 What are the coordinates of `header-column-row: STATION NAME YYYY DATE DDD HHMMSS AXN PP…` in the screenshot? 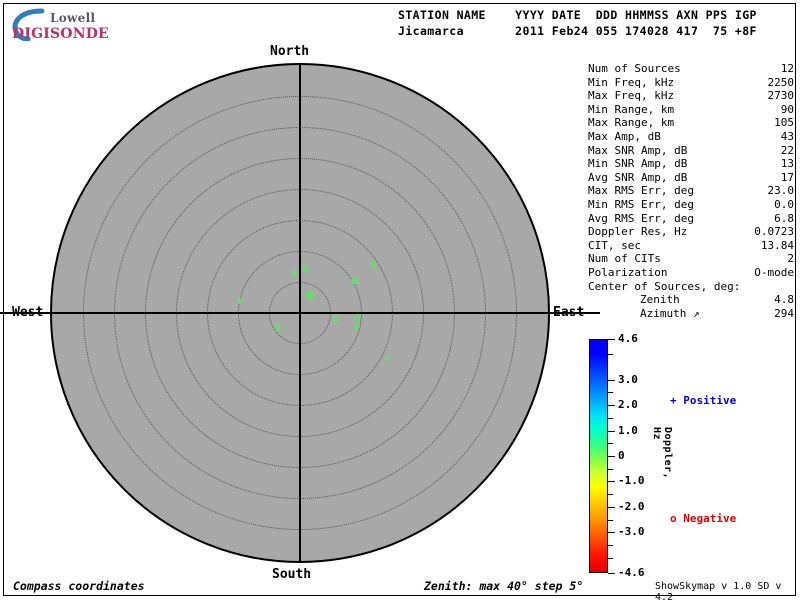 It's located at (577, 15).